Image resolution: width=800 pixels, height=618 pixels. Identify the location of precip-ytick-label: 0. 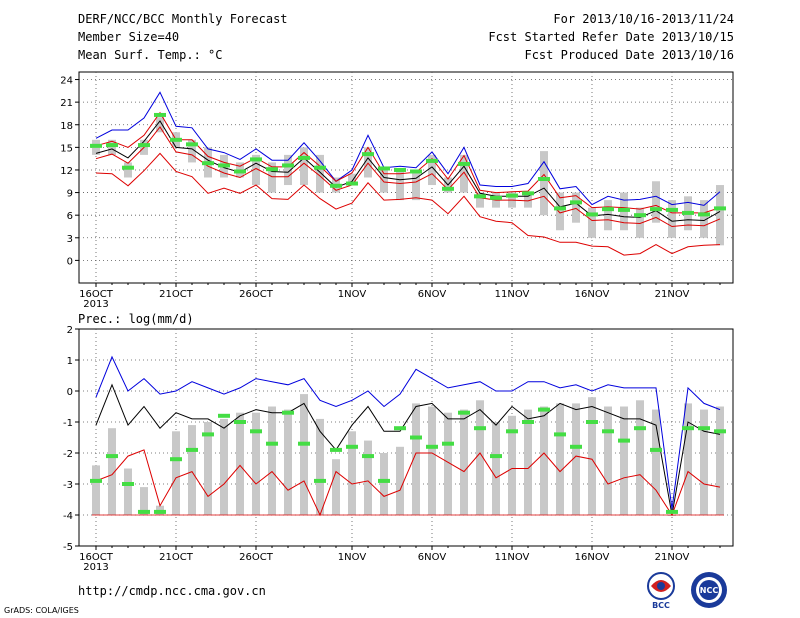
(70, 392).